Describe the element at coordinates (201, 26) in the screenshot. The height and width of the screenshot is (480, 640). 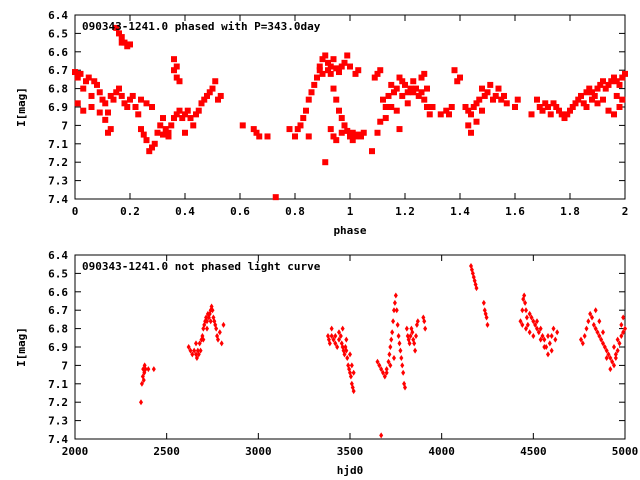
I see `top-chart-title: 090343-1241.0 phased with P=343.0day` at that location.